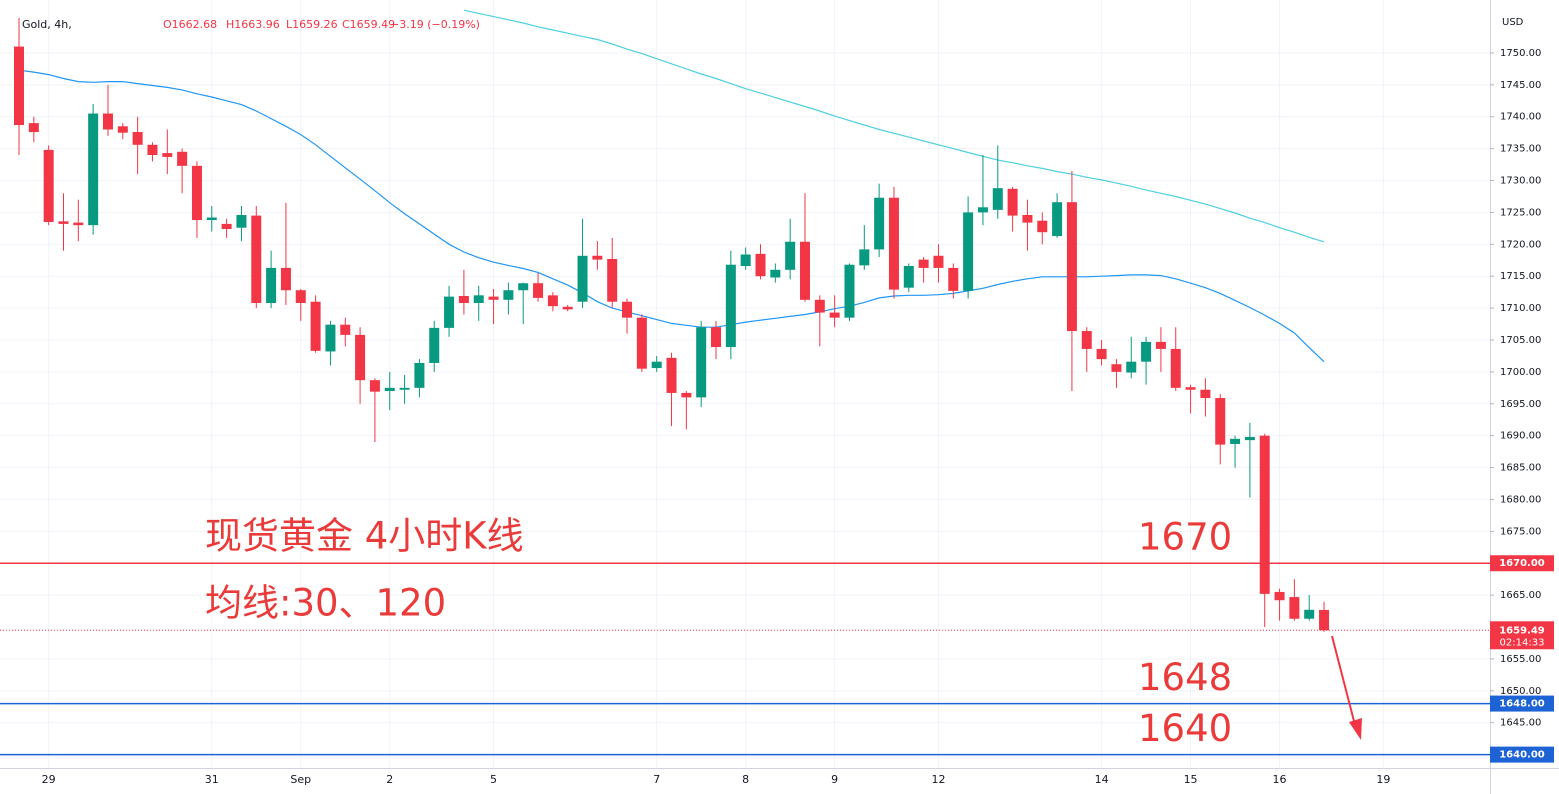 This screenshot has height=794, width=1559. I want to click on y-tick-label: 1730.00, so click(1520, 181).